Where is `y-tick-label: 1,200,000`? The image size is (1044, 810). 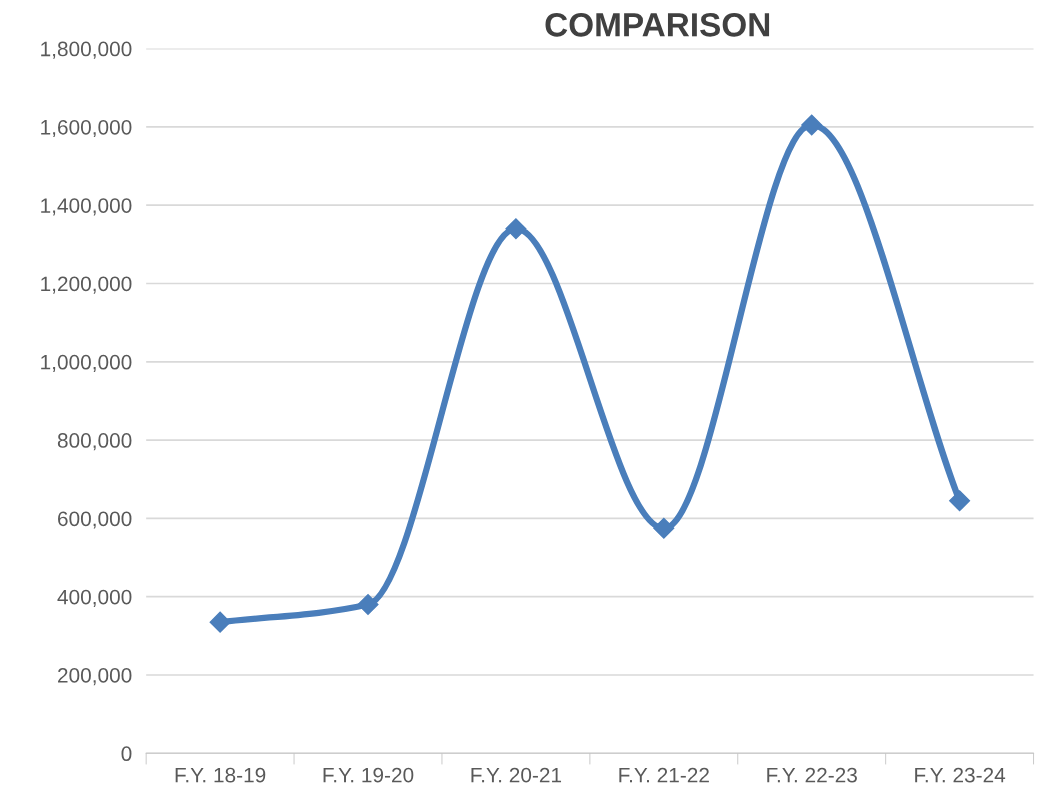 y-tick-label: 1,200,000 is located at coordinates (86, 285).